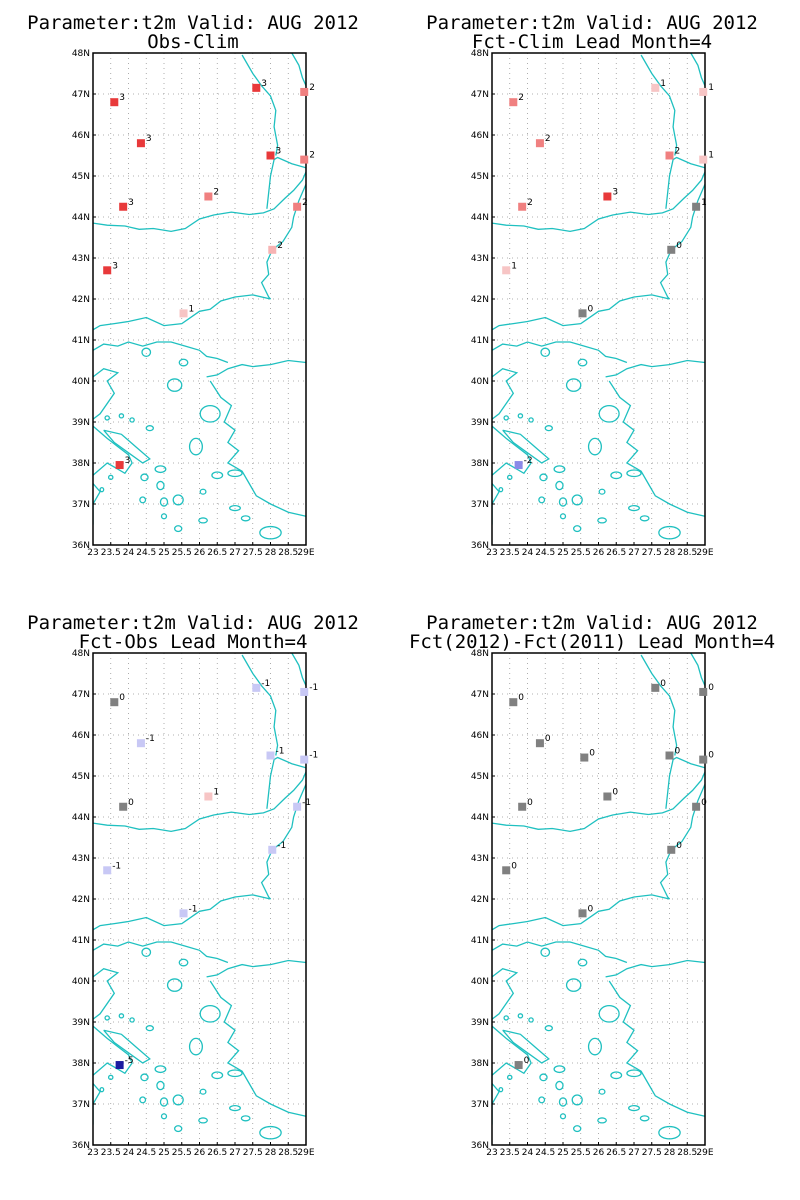 Image resolution: width=800 pixels, height=1200 pixels. Describe the element at coordinates (129, 1061) in the screenshot. I see `station-value-label: -5` at that location.